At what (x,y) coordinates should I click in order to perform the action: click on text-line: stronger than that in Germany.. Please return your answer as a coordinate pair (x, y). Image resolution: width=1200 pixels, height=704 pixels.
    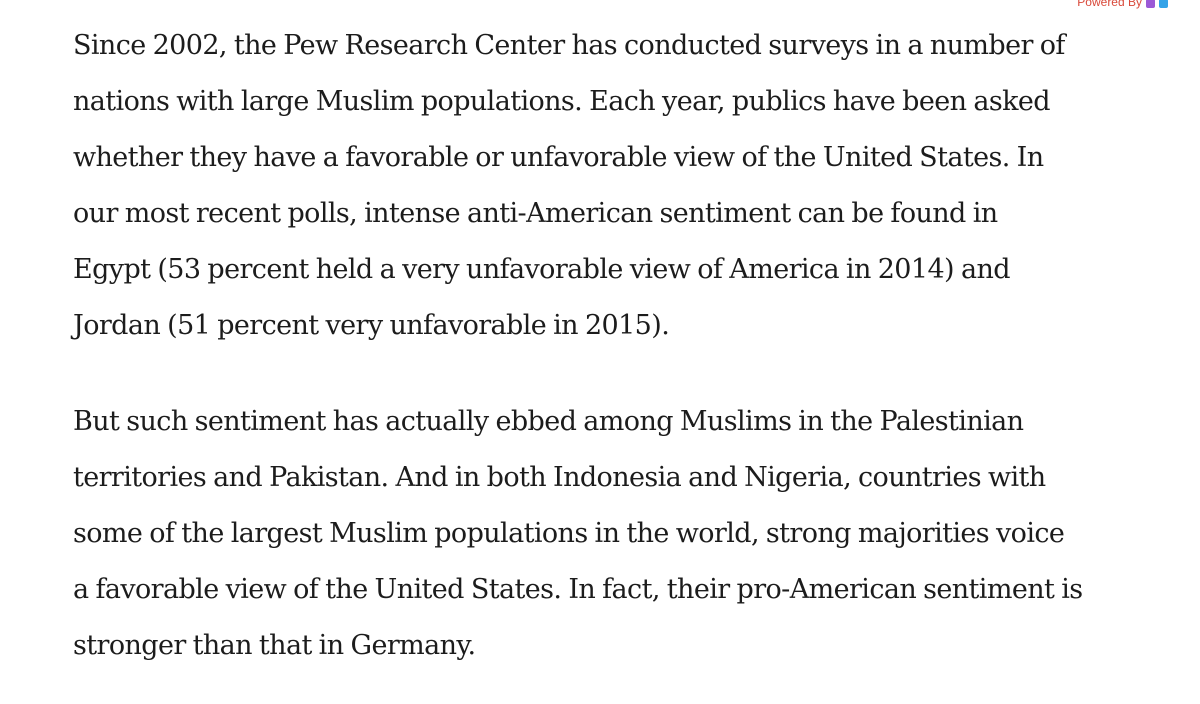
    Looking at the image, I should click on (274, 645).